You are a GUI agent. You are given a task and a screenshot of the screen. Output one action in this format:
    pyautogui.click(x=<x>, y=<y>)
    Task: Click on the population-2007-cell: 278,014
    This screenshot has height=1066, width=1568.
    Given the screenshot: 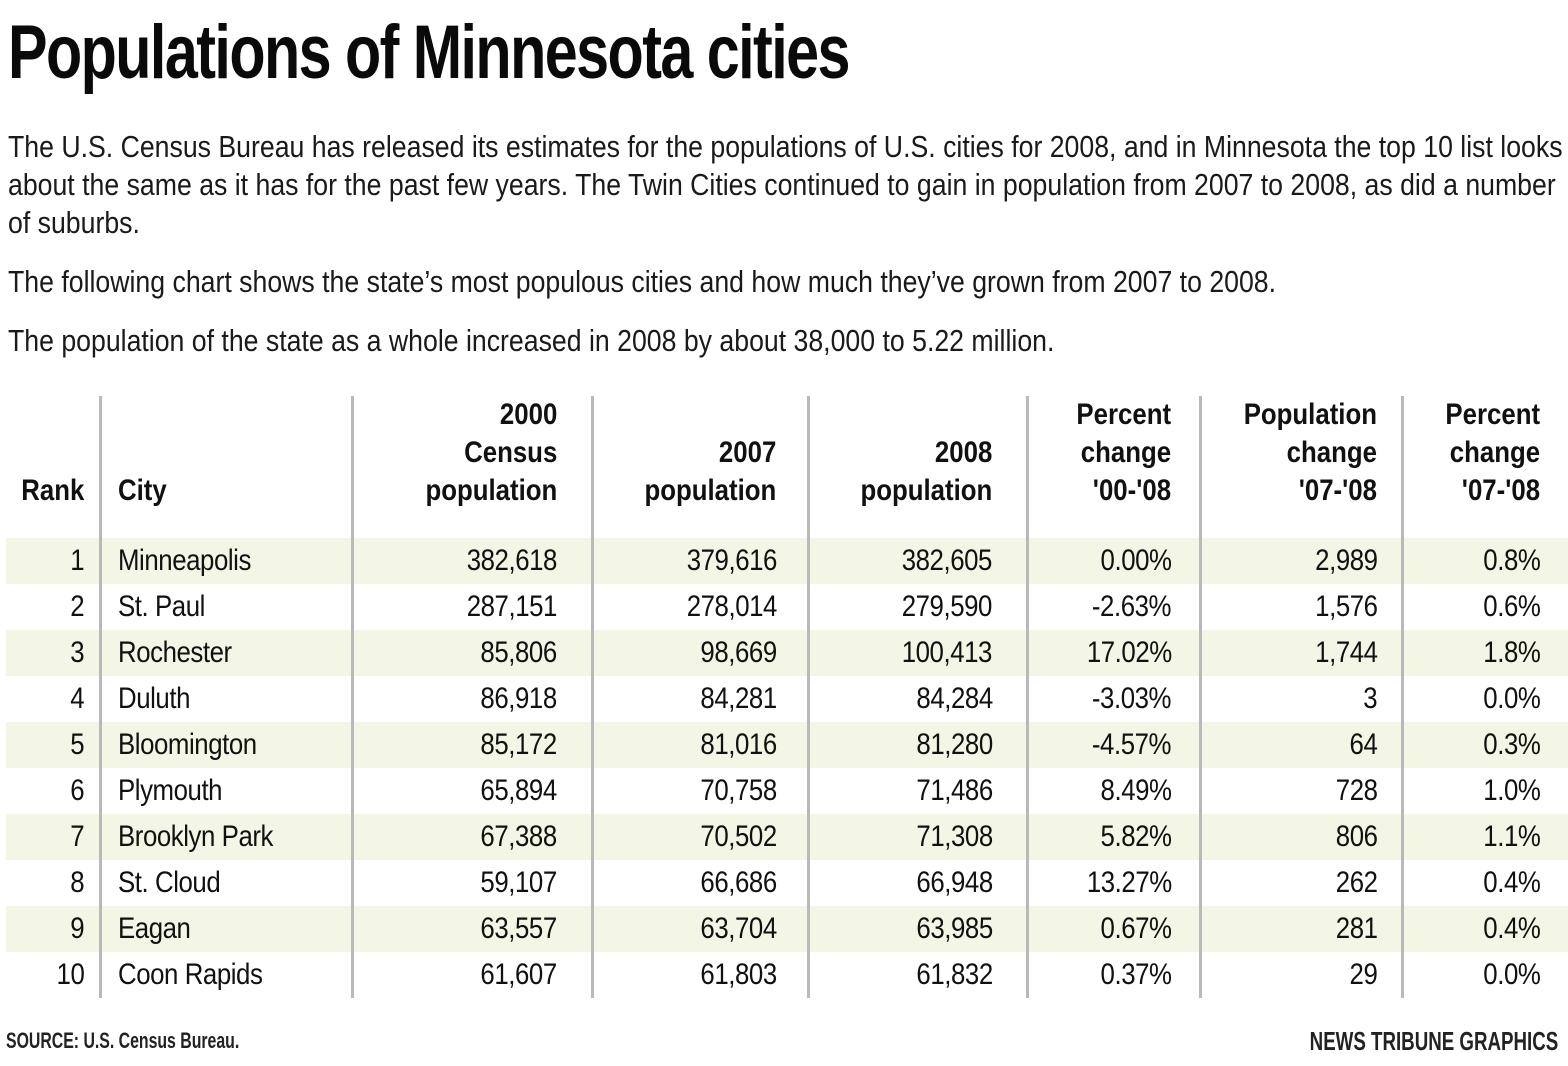 What is the action you would take?
    pyautogui.click(x=700, y=607)
    